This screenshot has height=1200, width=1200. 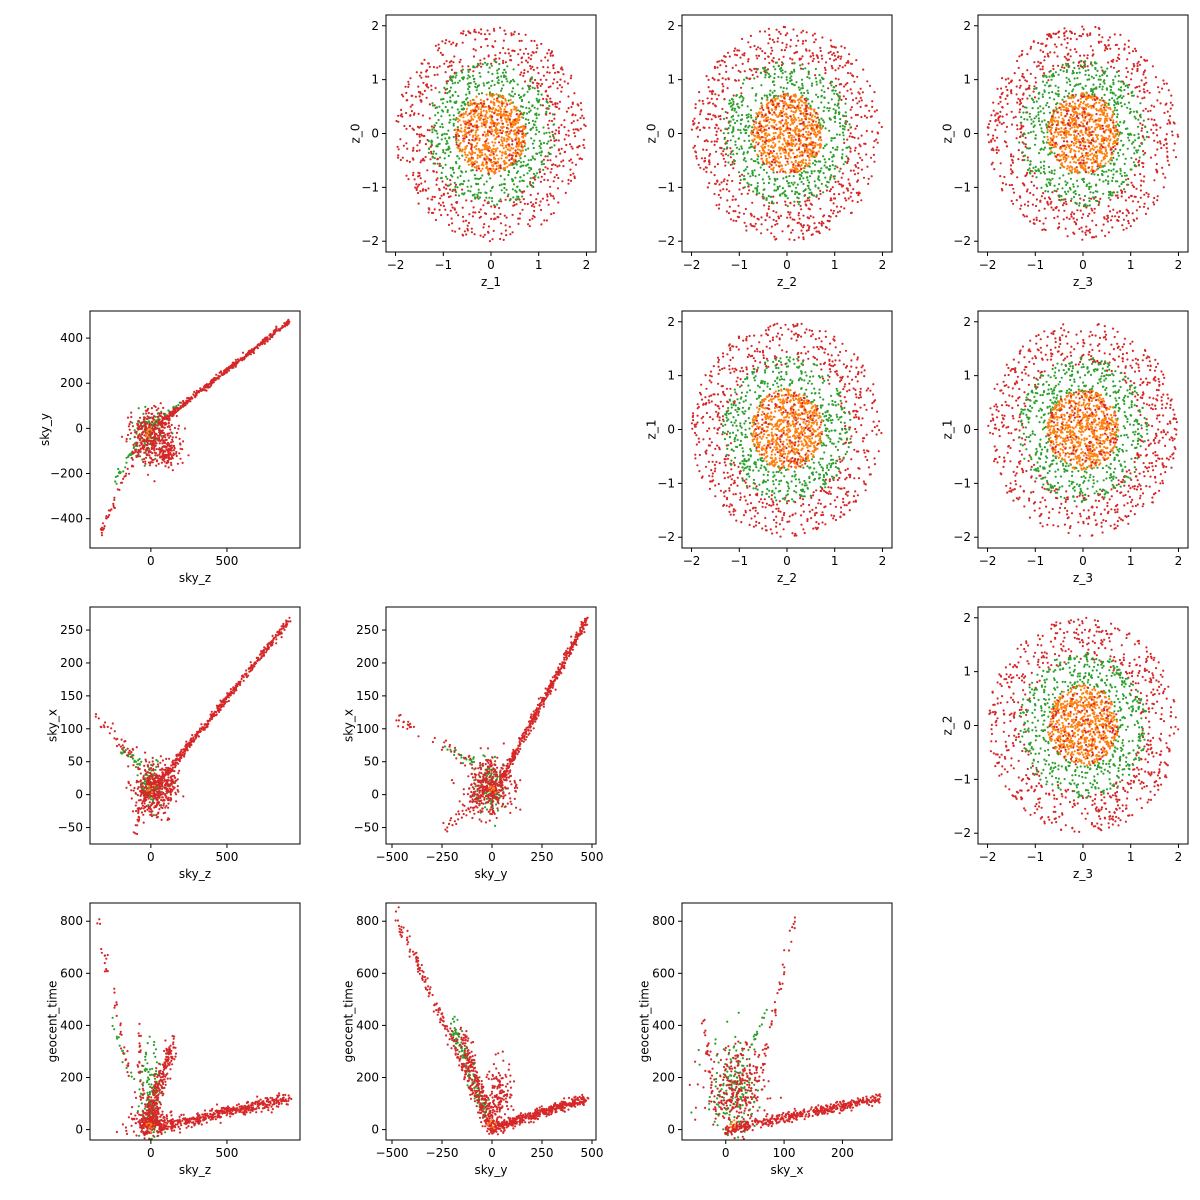 I want to click on y-tick-label: 0, so click(x=671, y=134).